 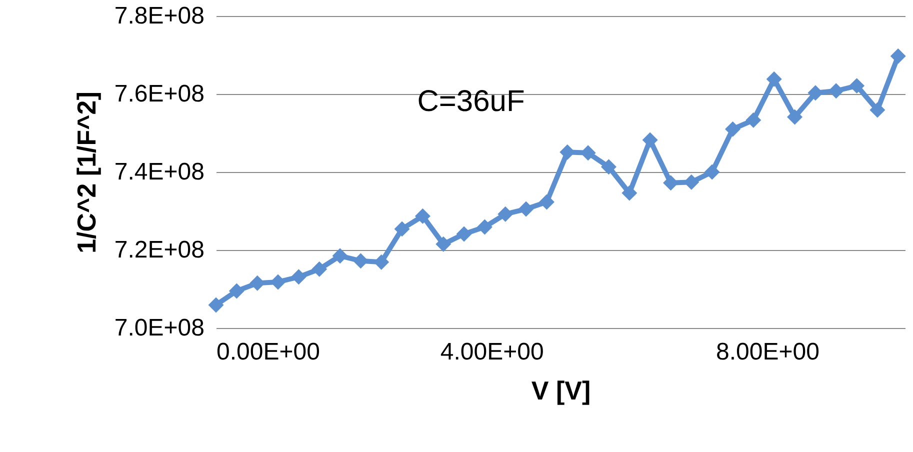 What do you see at coordinates (159, 94) in the screenshot?
I see `y-tick-label: 7.6E+08` at bounding box center [159, 94].